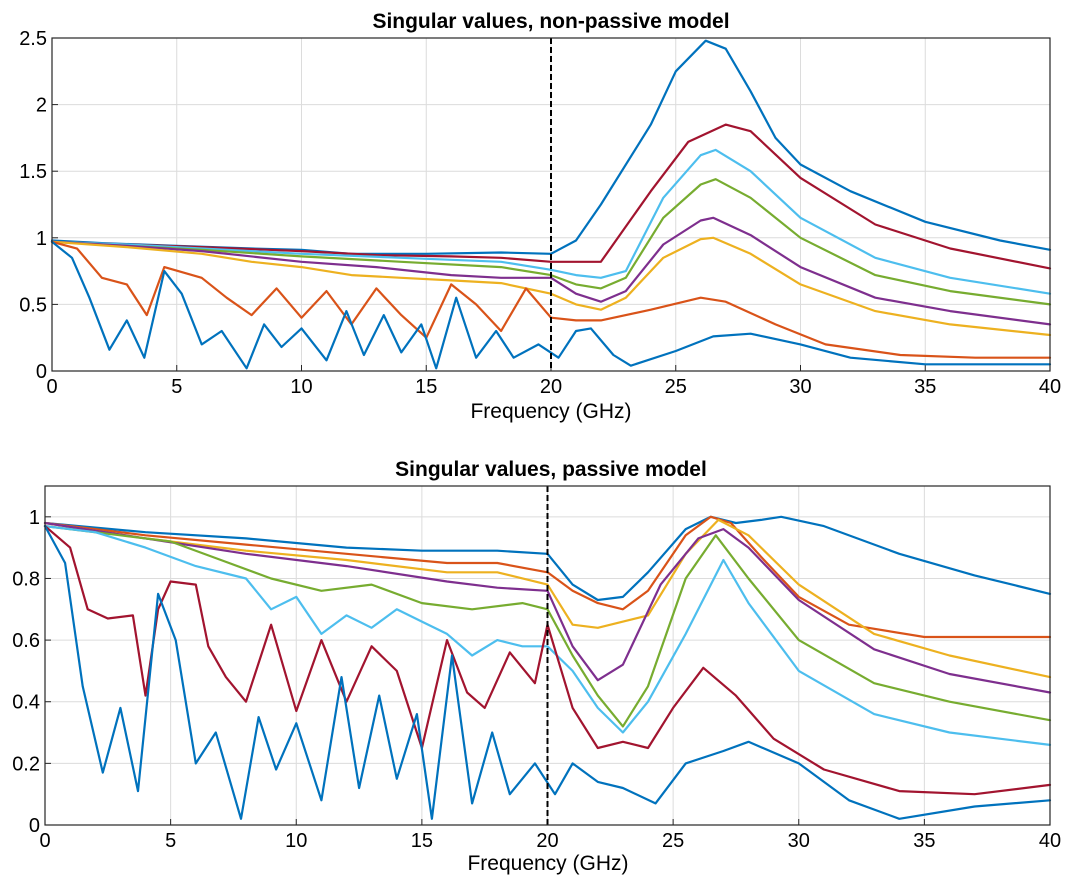 The image size is (1074, 887). Describe the element at coordinates (26, 764) in the screenshot. I see `y-tick-label: 0.2` at that location.